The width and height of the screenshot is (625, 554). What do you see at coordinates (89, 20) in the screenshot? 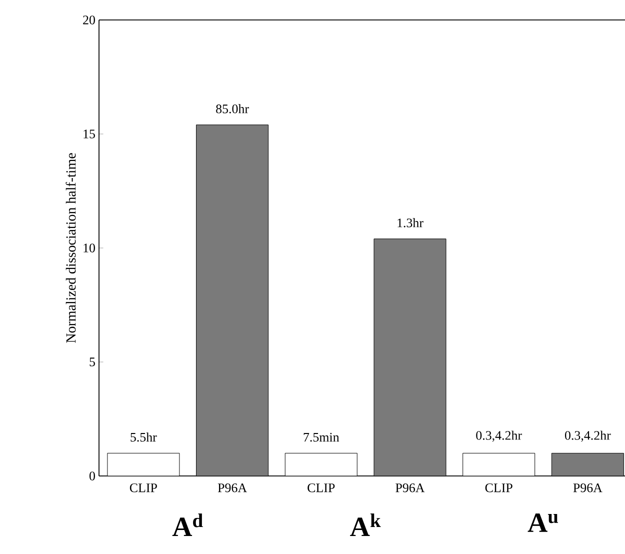
I see `y-tick-label: 20` at bounding box center [89, 20].